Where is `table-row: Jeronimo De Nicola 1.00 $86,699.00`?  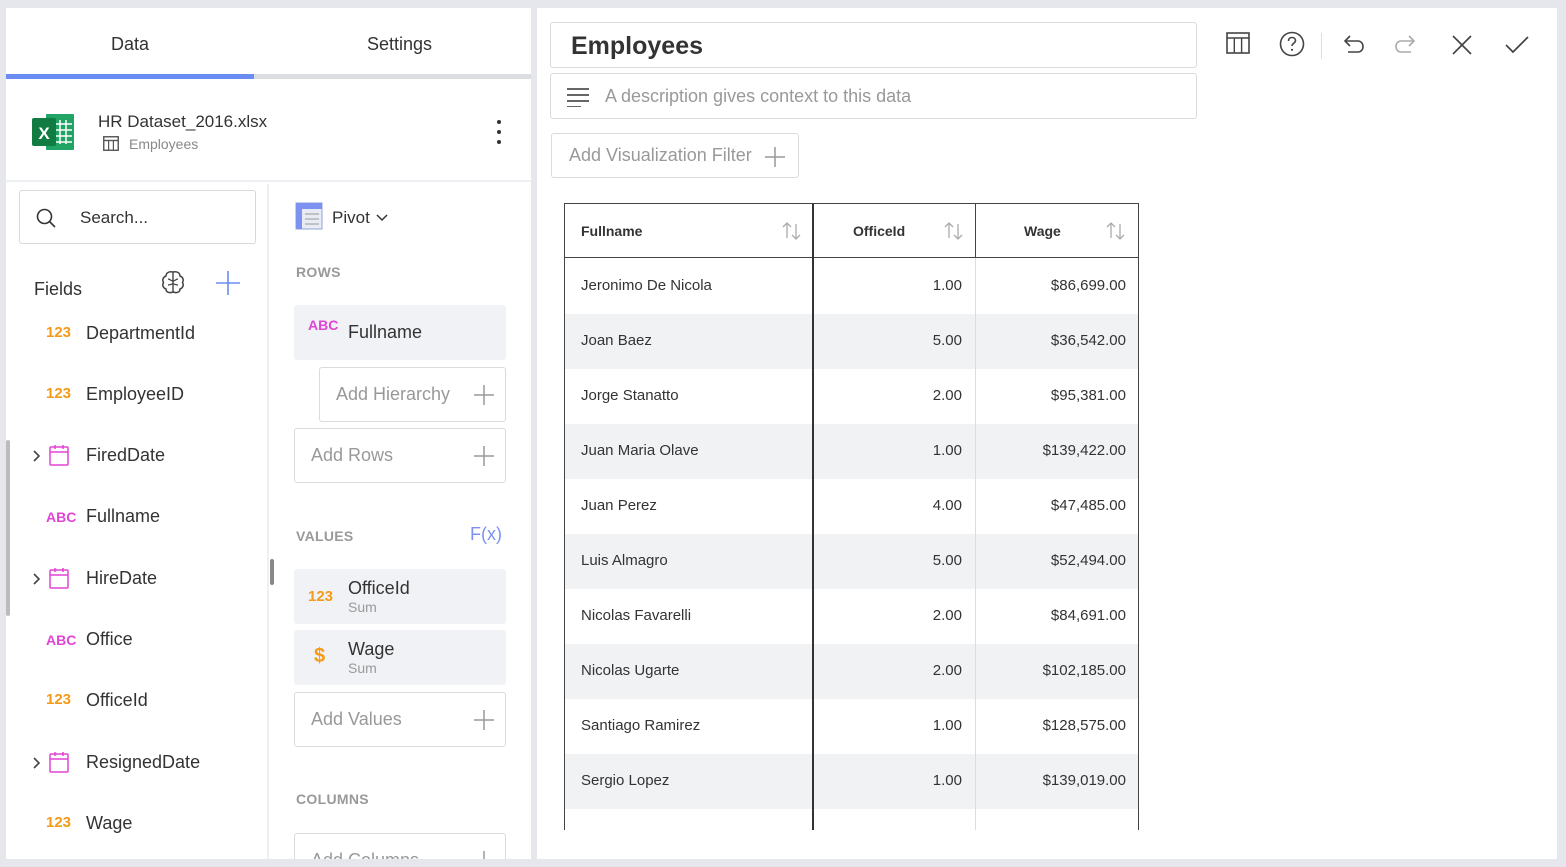 table-row: Jeronimo De Nicola 1.00 $86,699.00 is located at coordinates (851, 286).